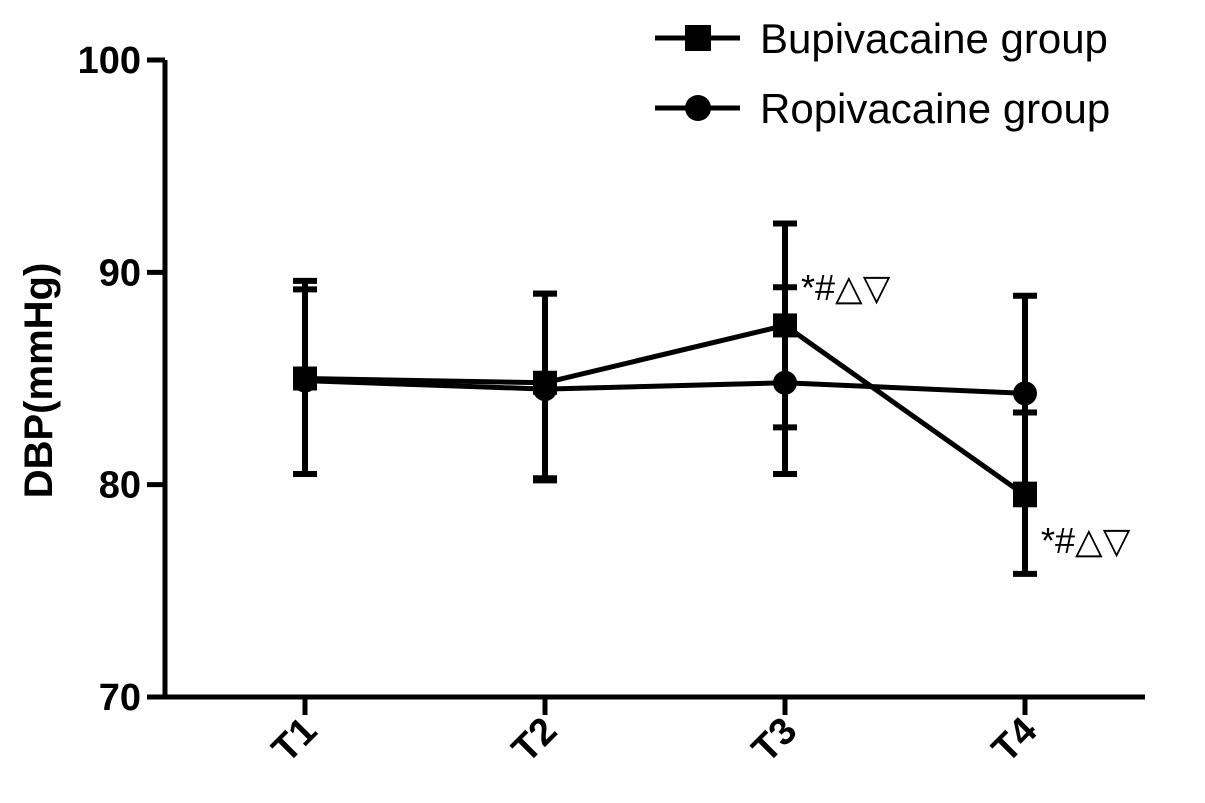 The width and height of the screenshot is (1205, 803). What do you see at coordinates (120, 698) in the screenshot?
I see `y-tick-label: 70` at bounding box center [120, 698].